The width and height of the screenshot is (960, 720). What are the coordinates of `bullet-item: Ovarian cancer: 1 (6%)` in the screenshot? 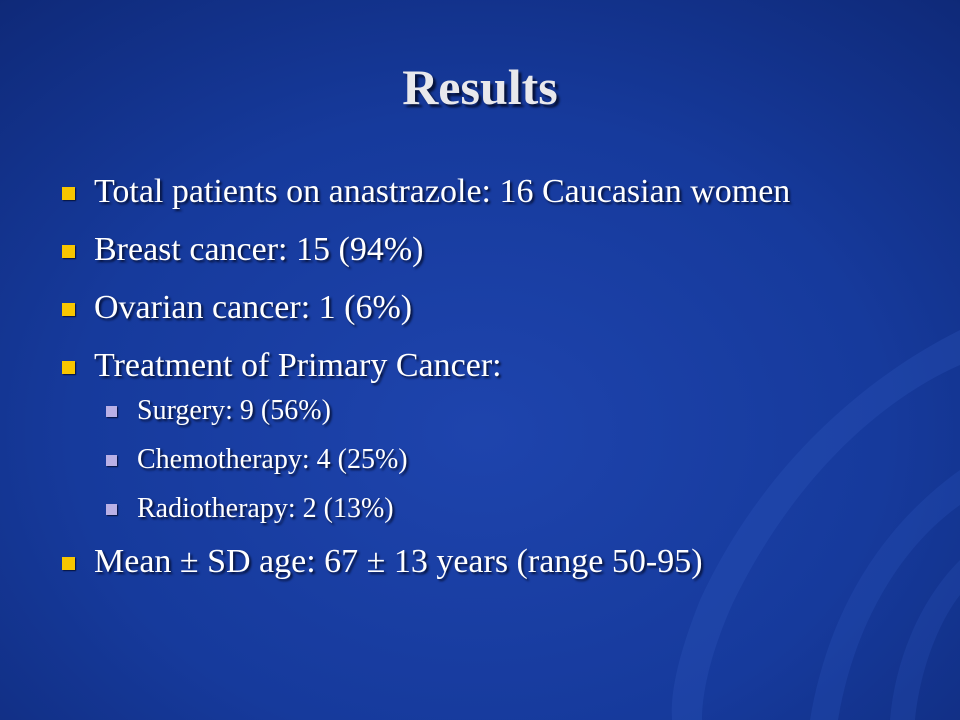 It's located at (472, 307).